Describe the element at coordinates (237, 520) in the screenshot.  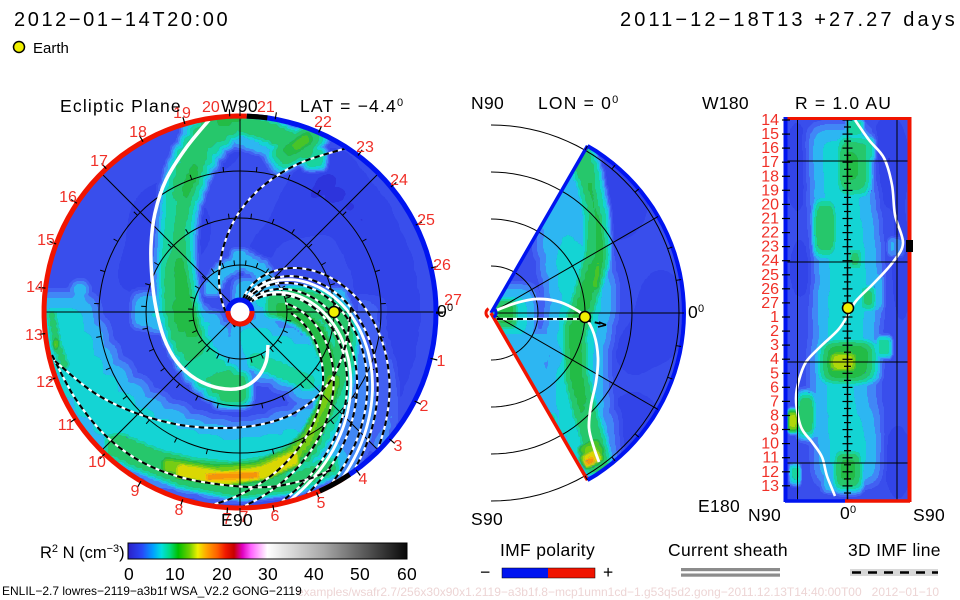
I see `svg-text: E90` at that location.